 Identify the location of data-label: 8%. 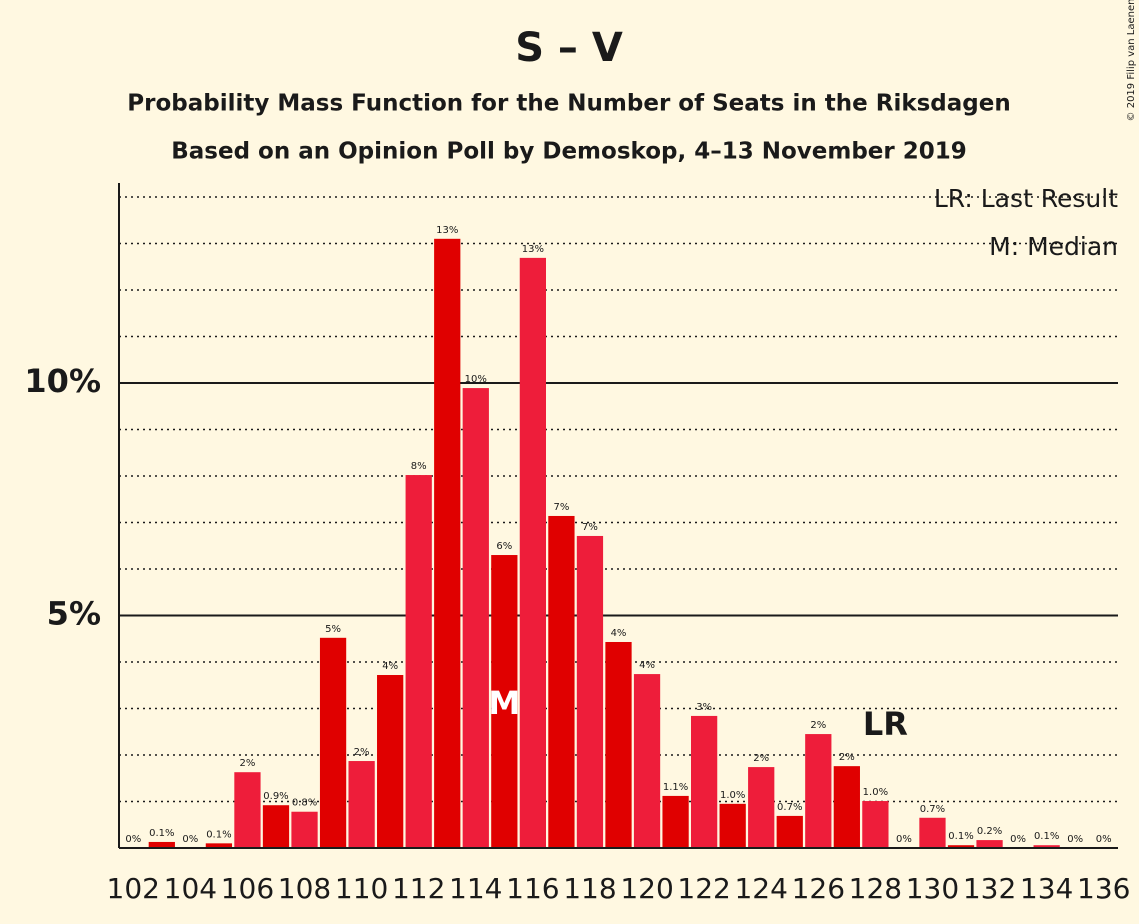
(419, 466).